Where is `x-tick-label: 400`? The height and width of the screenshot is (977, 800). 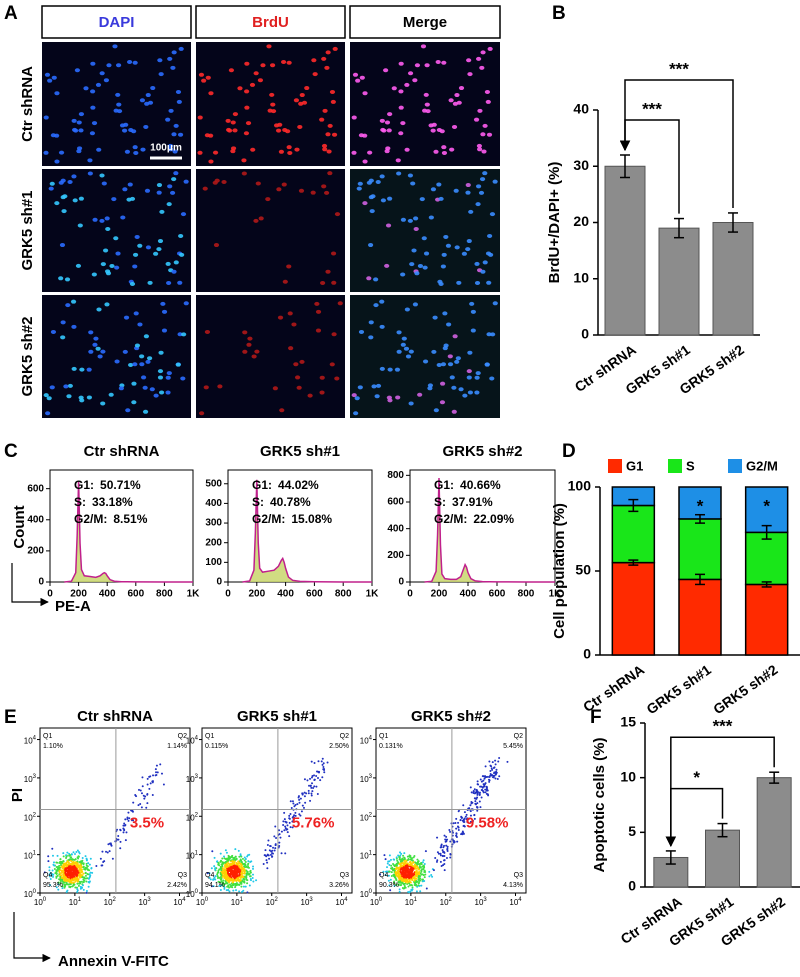 x-tick-label: 400 is located at coordinates (107, 594).